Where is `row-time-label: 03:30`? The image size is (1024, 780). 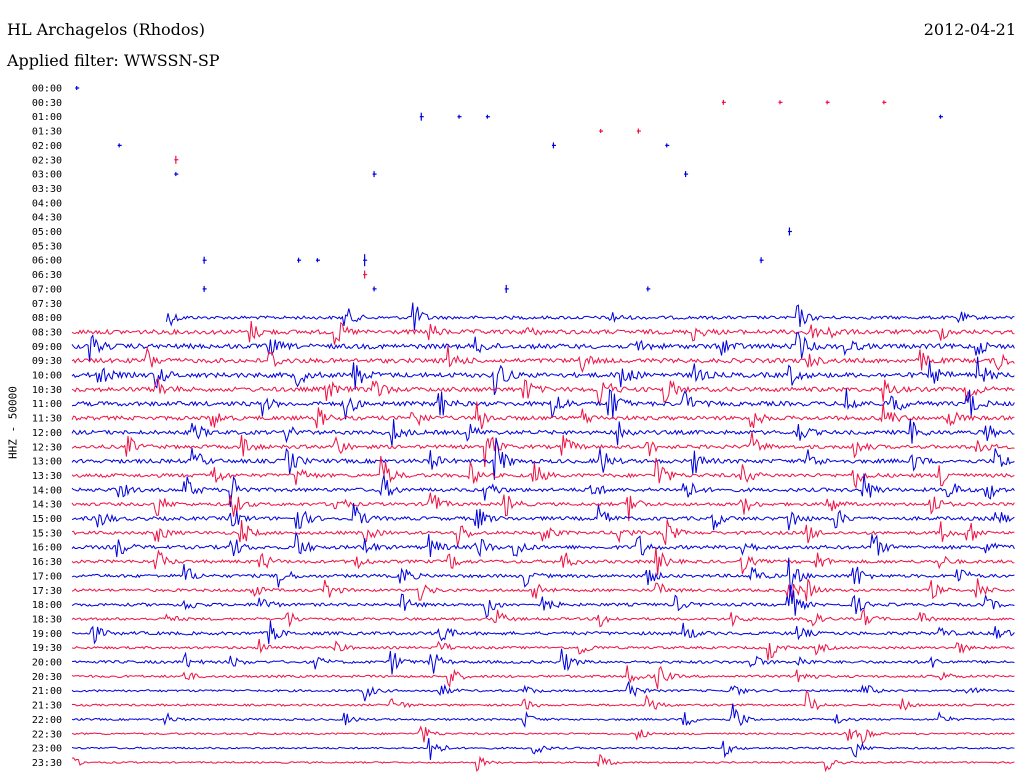 row-time-label: 03:30 is located at coordinates (47, 189).